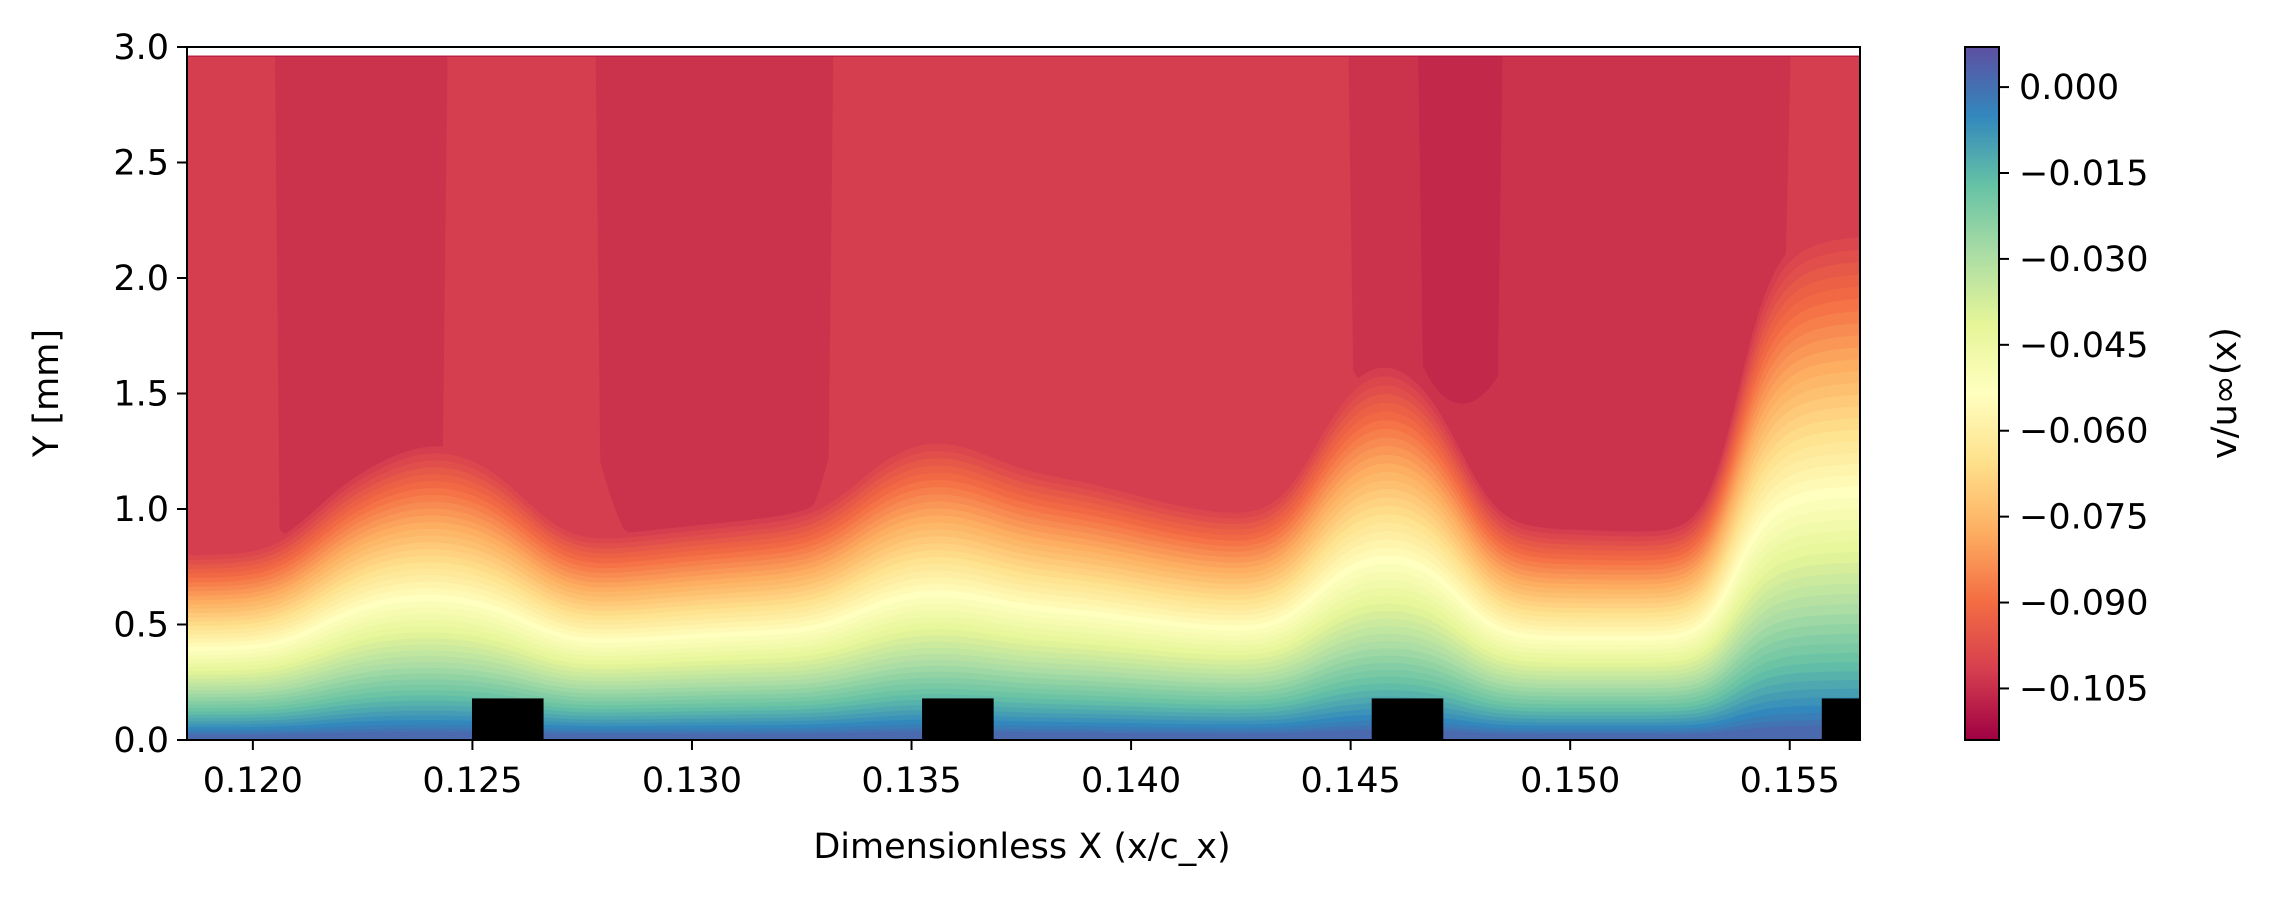 Image resolution: width=2269 pixels, height=900 pixels. Describe the element at coordinates (253, 781) in the screenshot. I see `x-tick-label: 0.120` at that location.